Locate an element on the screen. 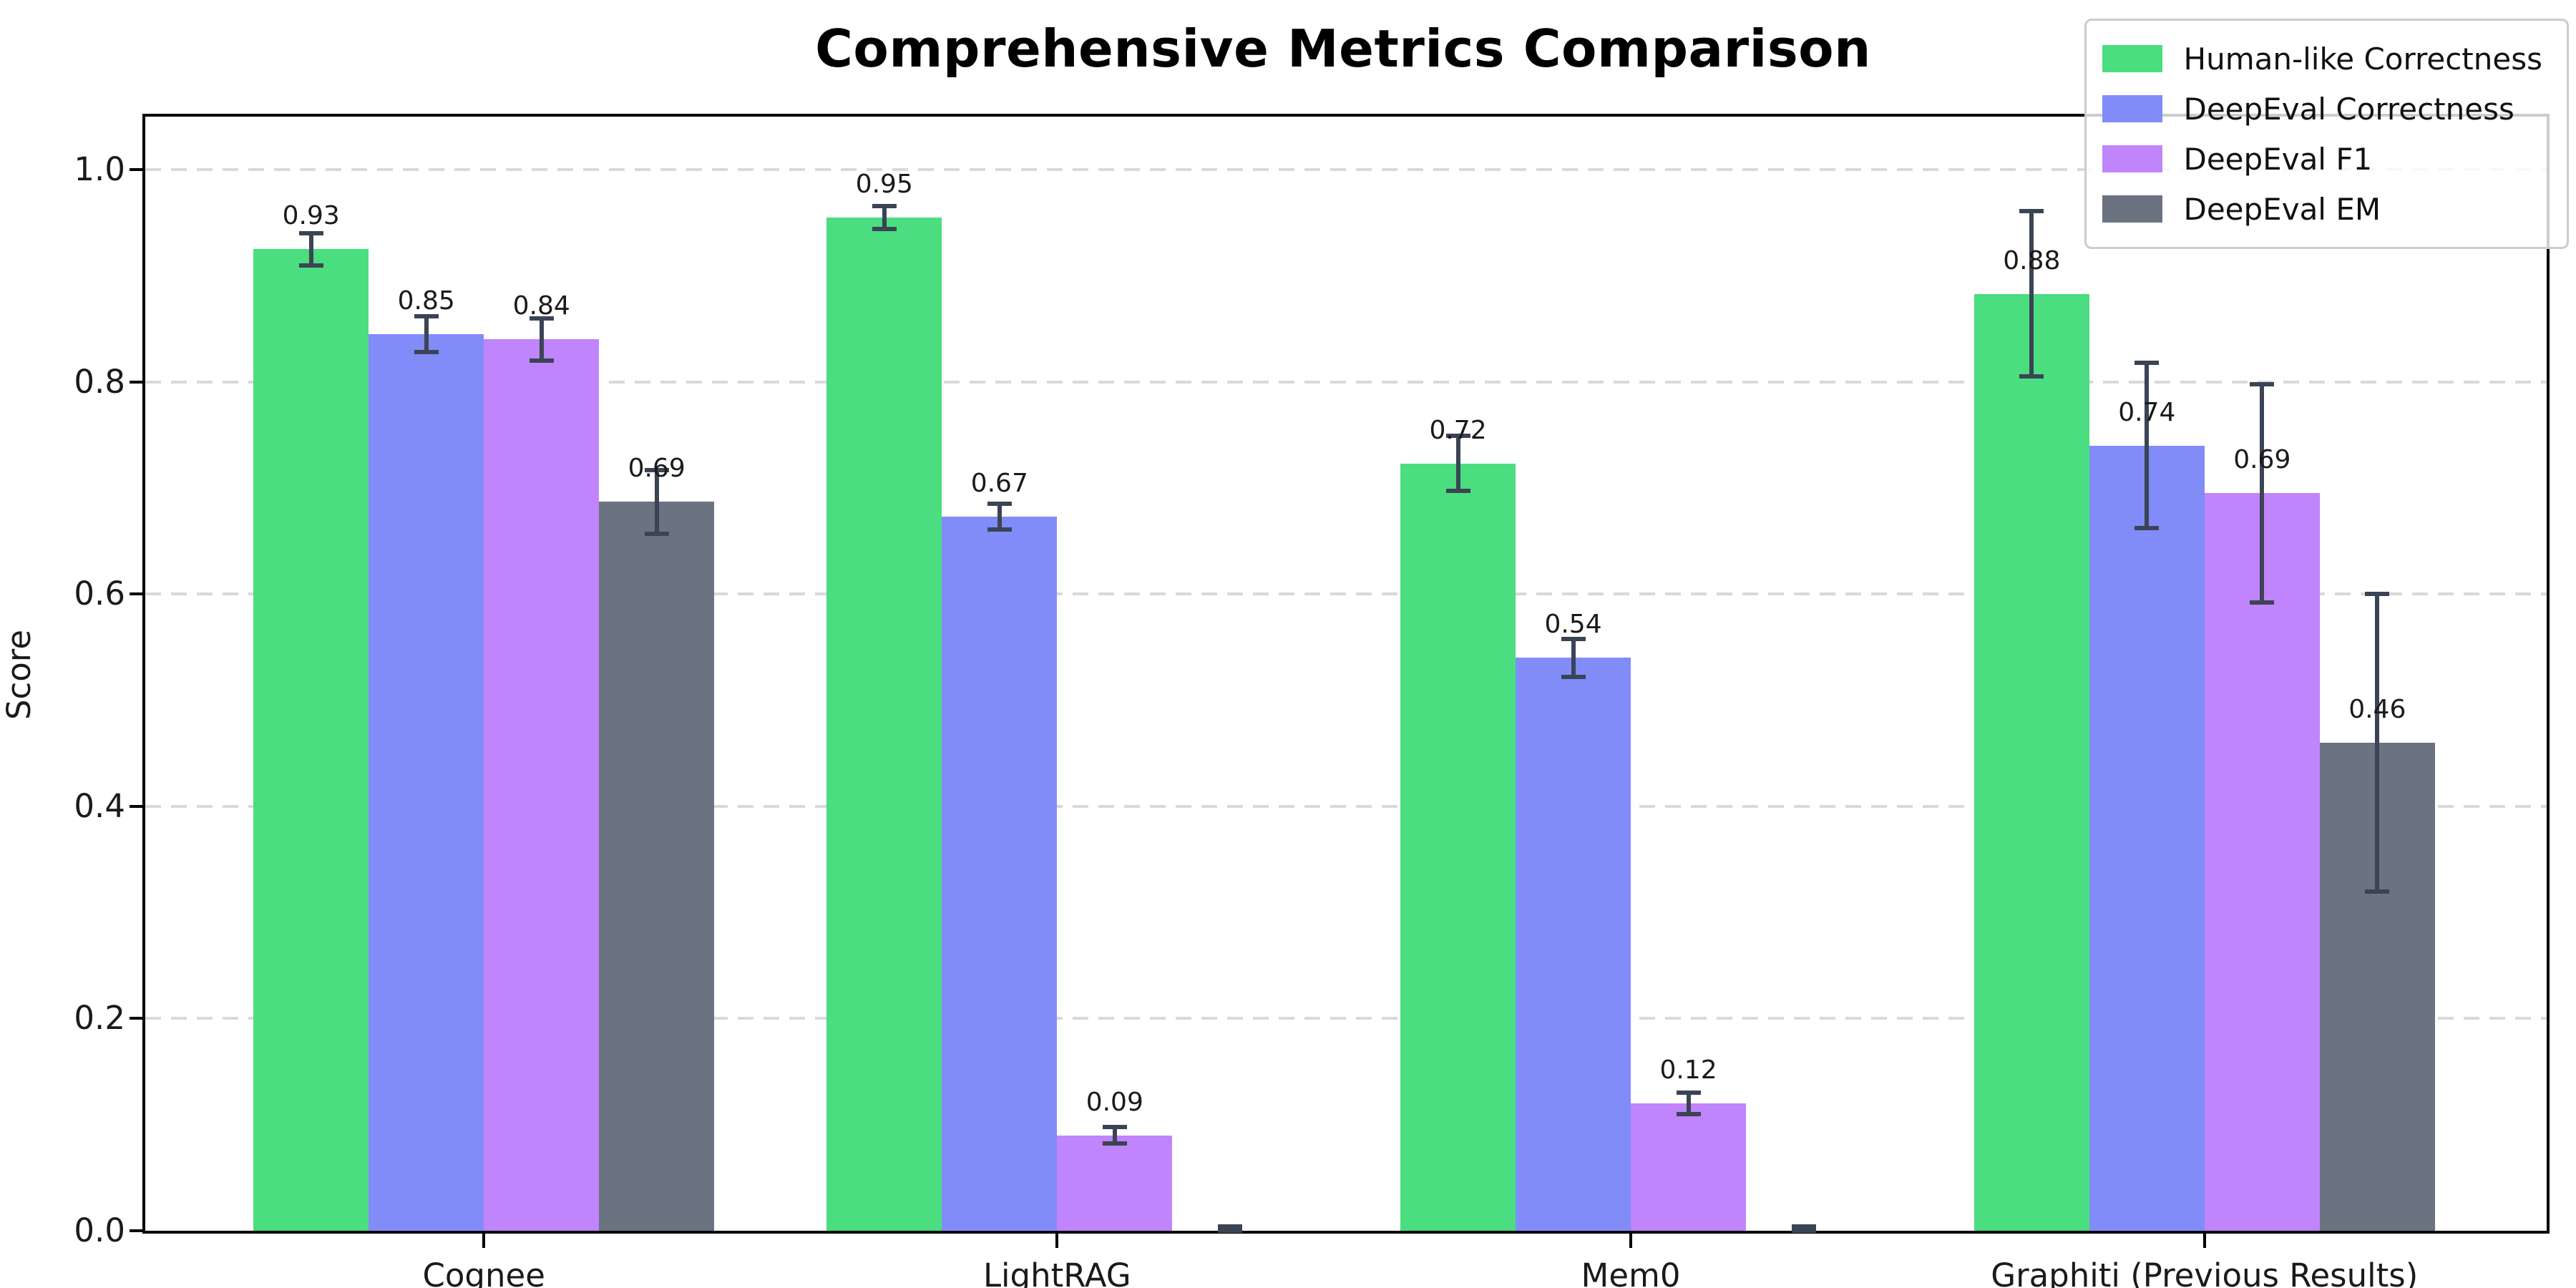 The image size is (2576, 1288). legend-row: DeepEval EM is located at coordinates (2322, 209).